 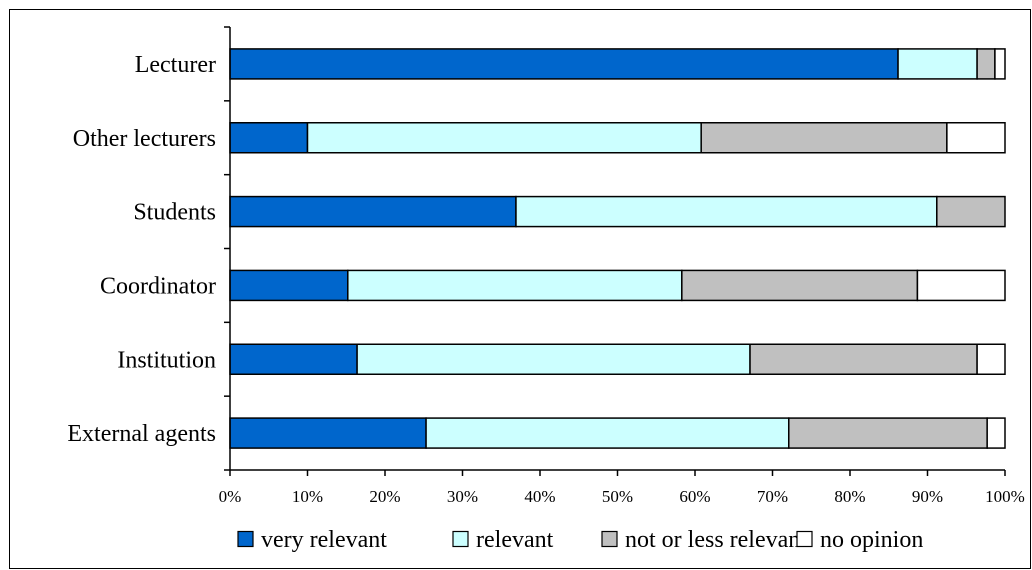 I want to click on bar-segment-coordinator-no-opinion, so click(x=961, y=285).